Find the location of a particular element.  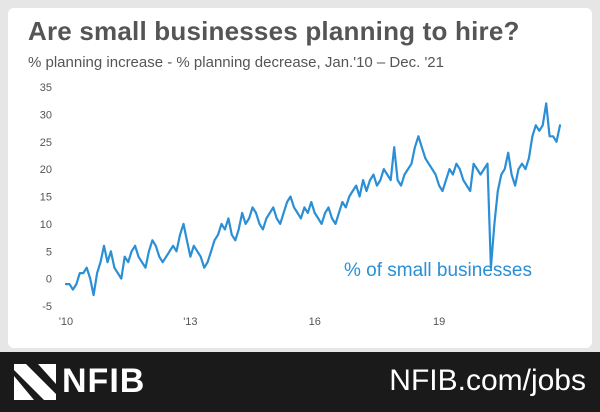

y-tick-label: 35 is located at coordinates (46, 88).